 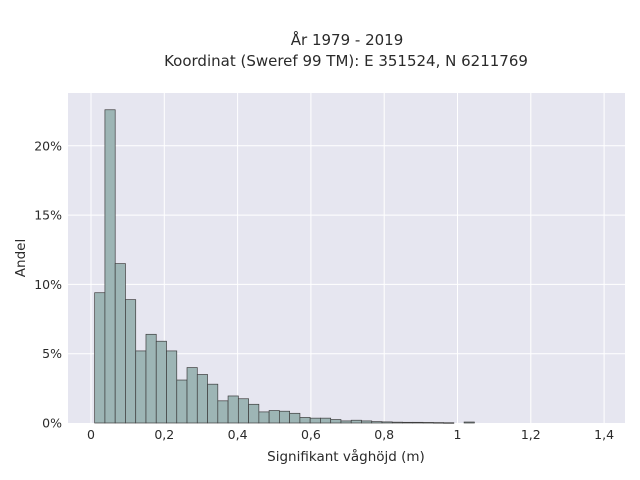 I want to click on x-tick-label: 0,2, so click(x=164, y=434).